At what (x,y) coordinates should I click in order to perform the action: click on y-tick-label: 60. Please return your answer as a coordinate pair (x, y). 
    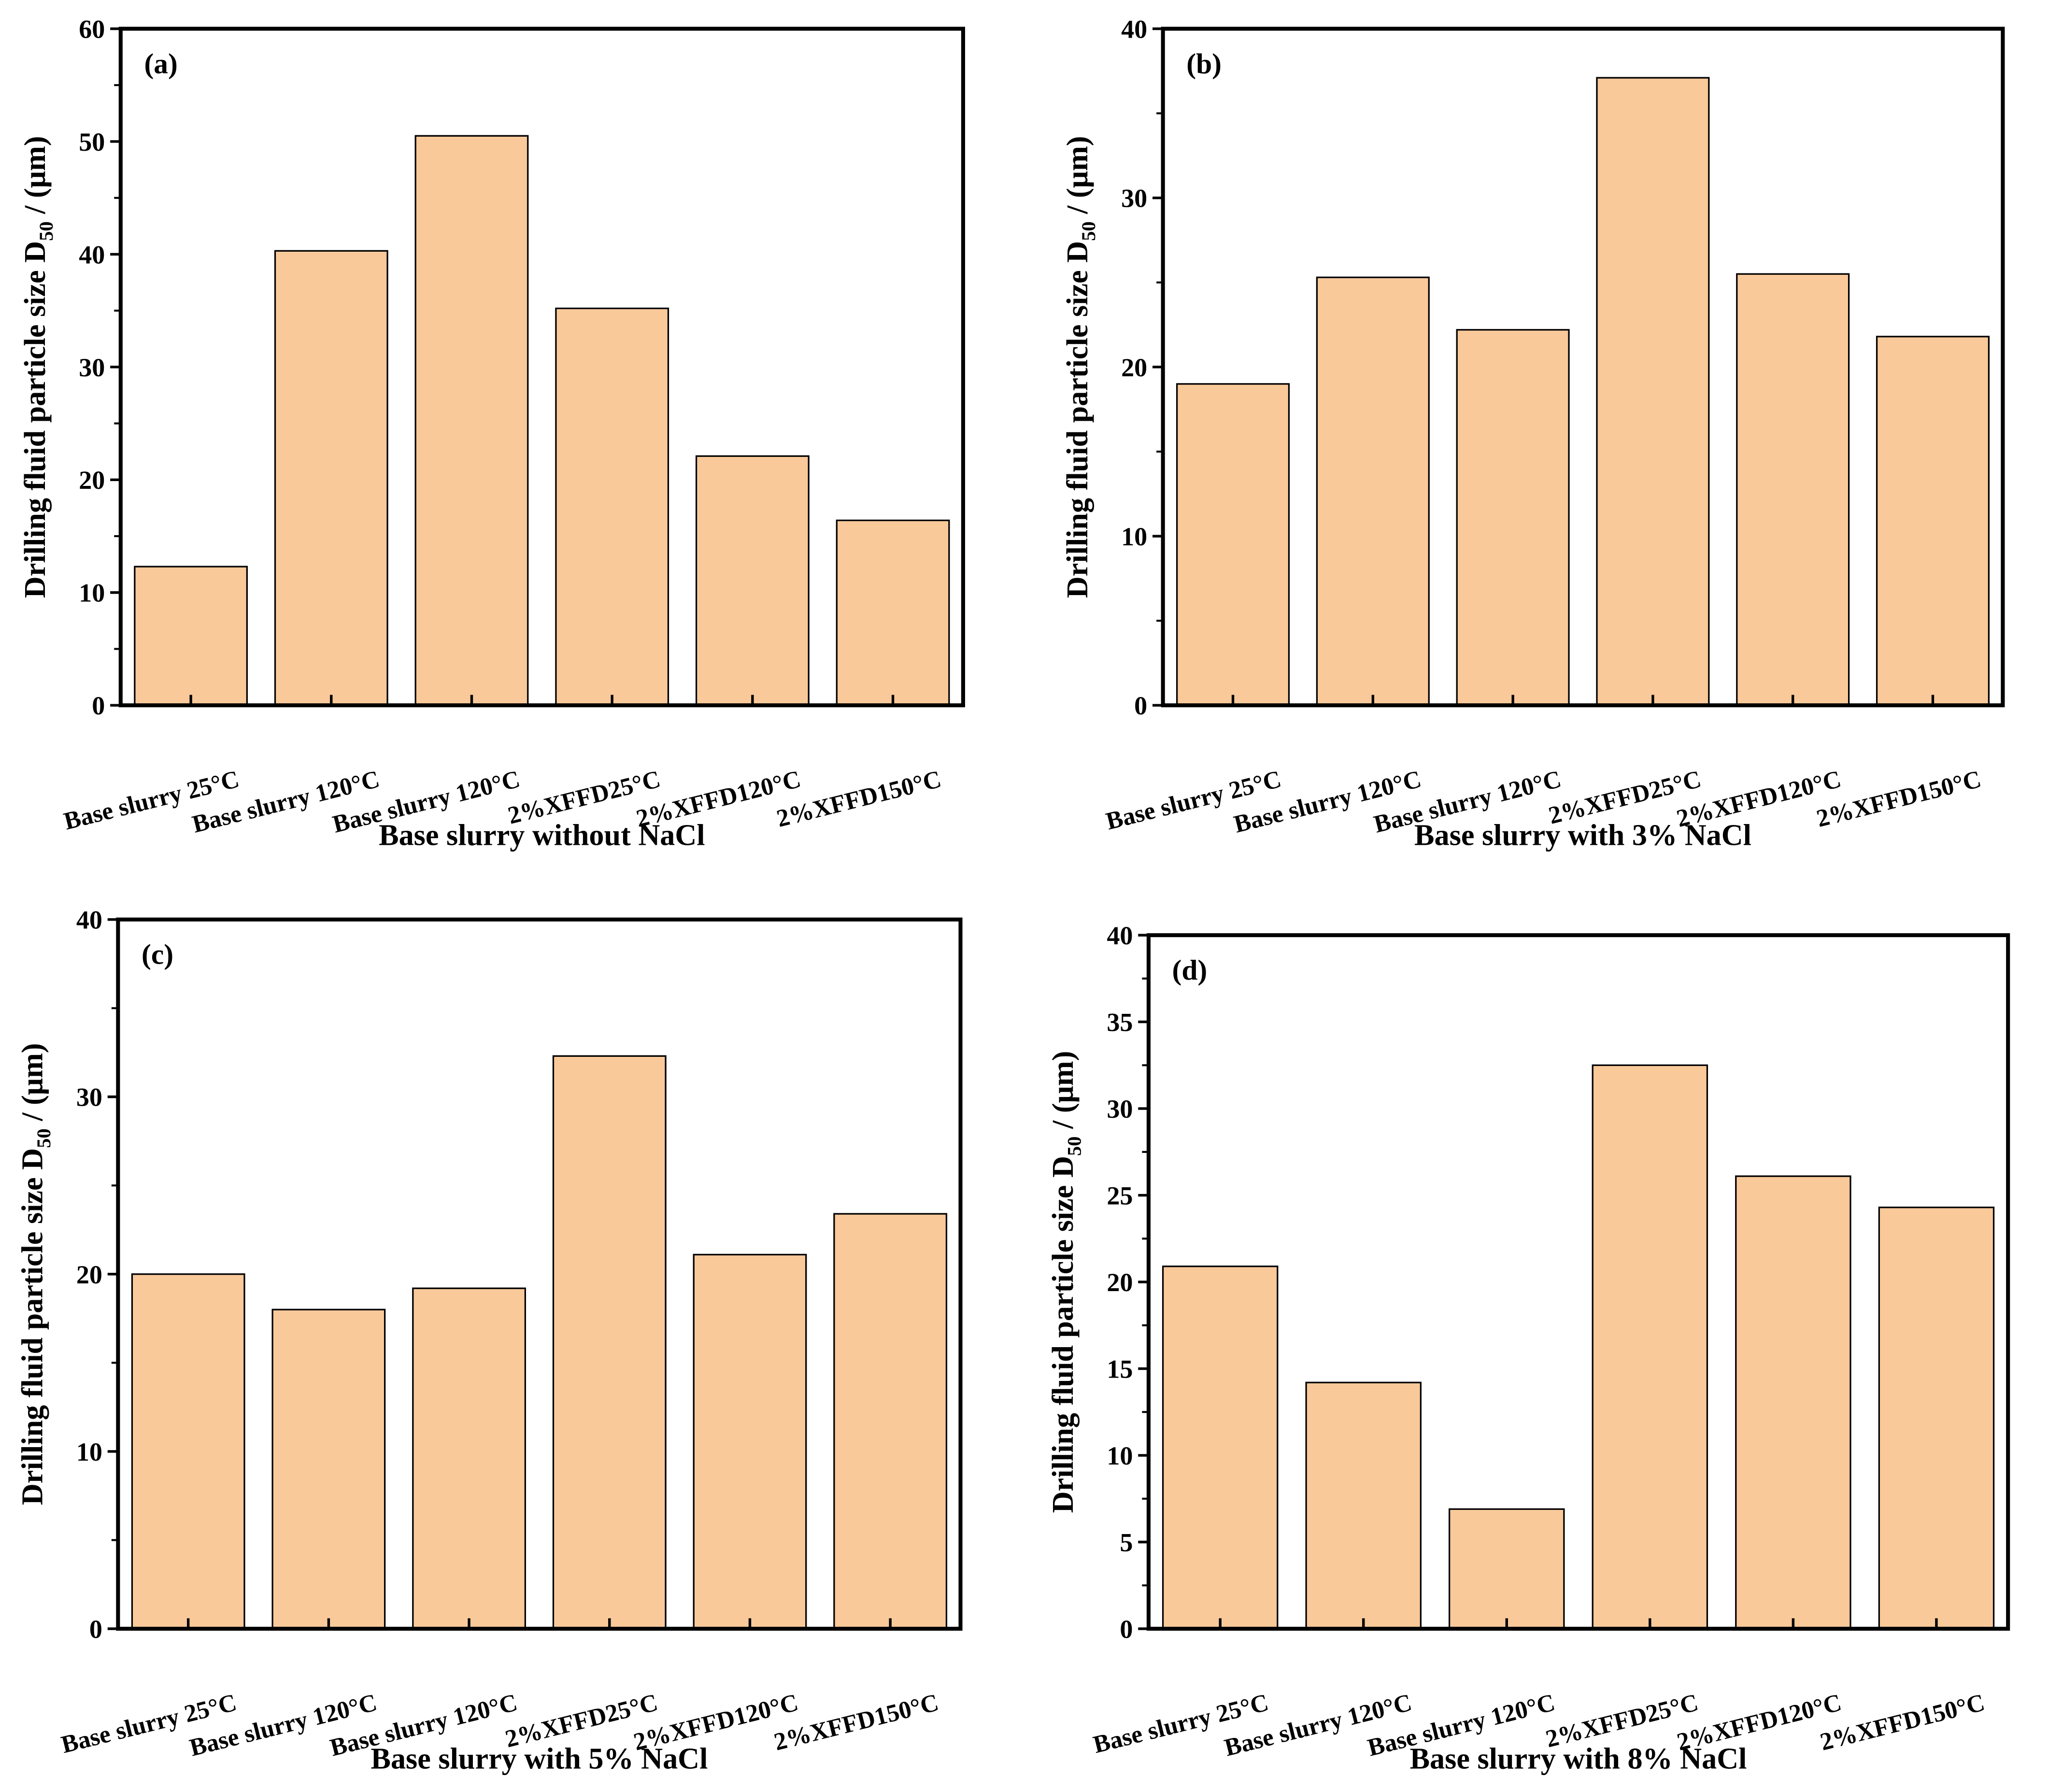
    Looking at the image, I should click on (92, 28).